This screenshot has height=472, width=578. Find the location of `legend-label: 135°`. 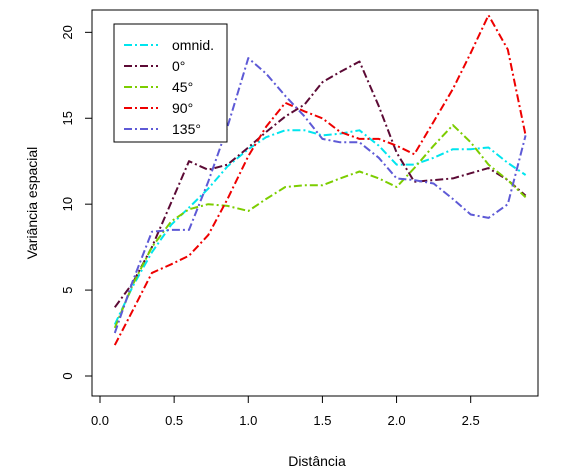

legend-label: 135° is located at coordinates (186, 129).